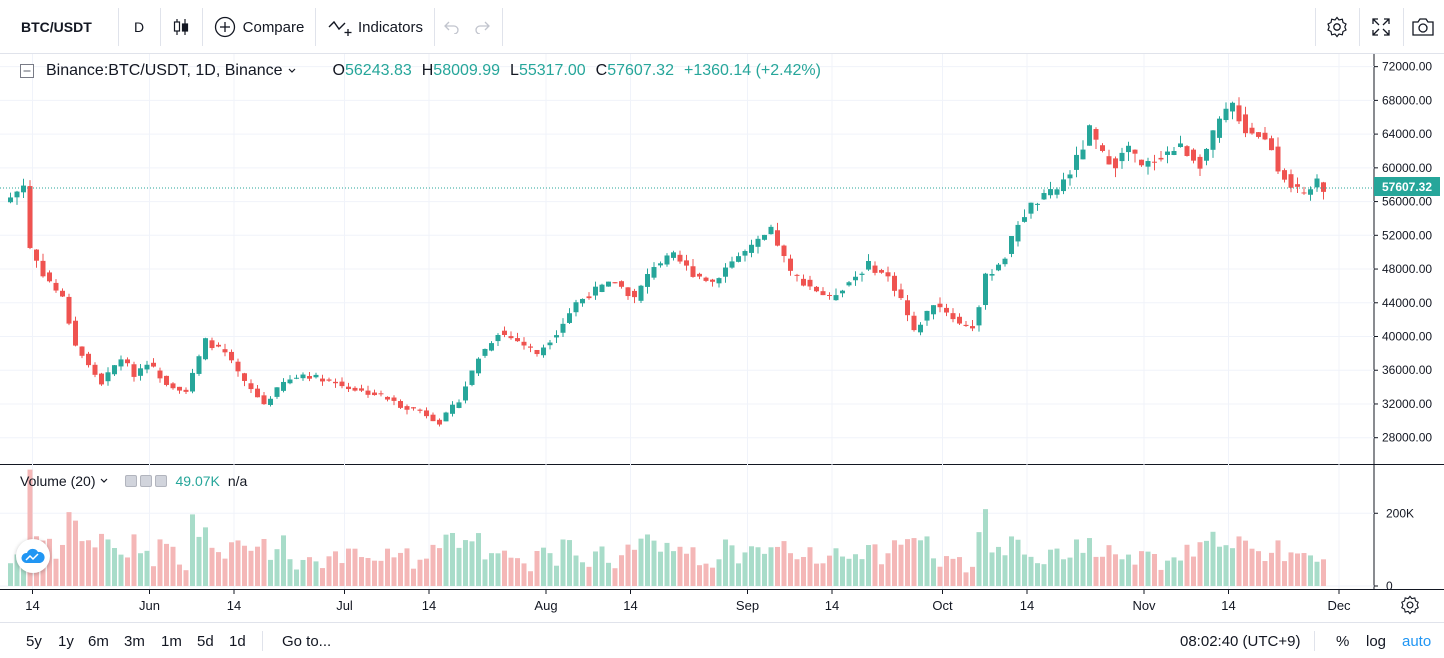  Describe the element at coordinates (181, 27) in the screenshot. I see `chart-style-button` at that location.